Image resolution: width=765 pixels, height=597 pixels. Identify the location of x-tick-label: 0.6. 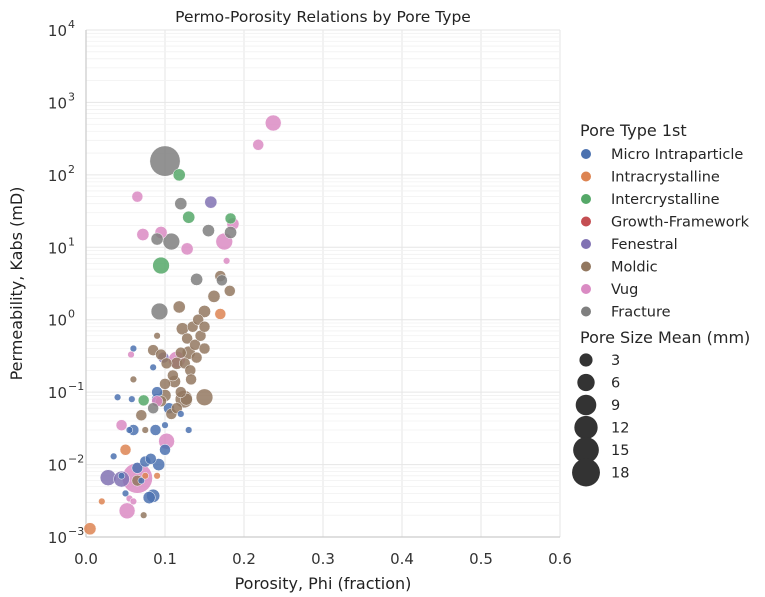
(560, 559).